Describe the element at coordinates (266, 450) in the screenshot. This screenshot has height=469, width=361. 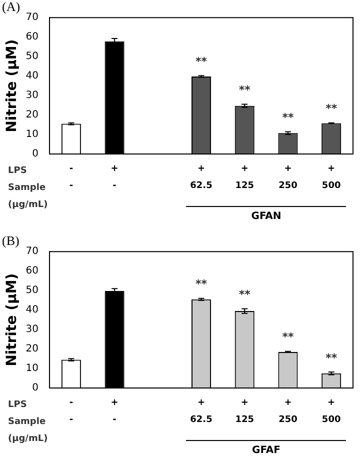
I see `text: GFAF` at that location.